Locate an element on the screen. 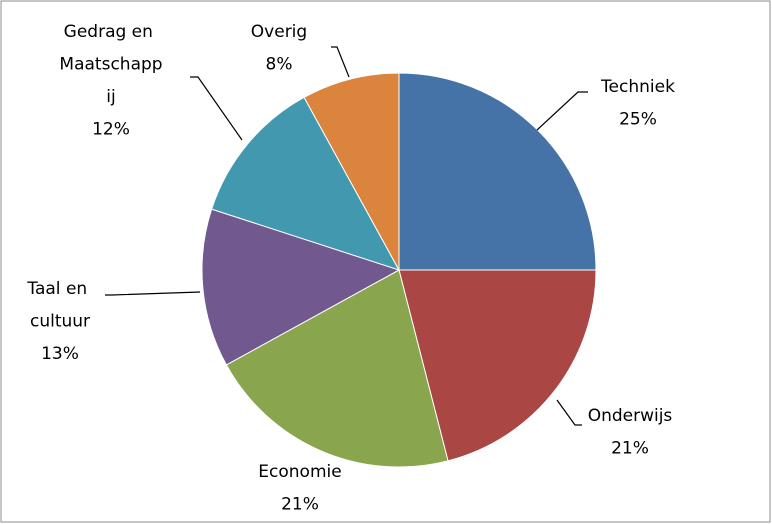 This screenshot has width=772, height=524. slice-label: Overig is located at coordinates (279, 32).